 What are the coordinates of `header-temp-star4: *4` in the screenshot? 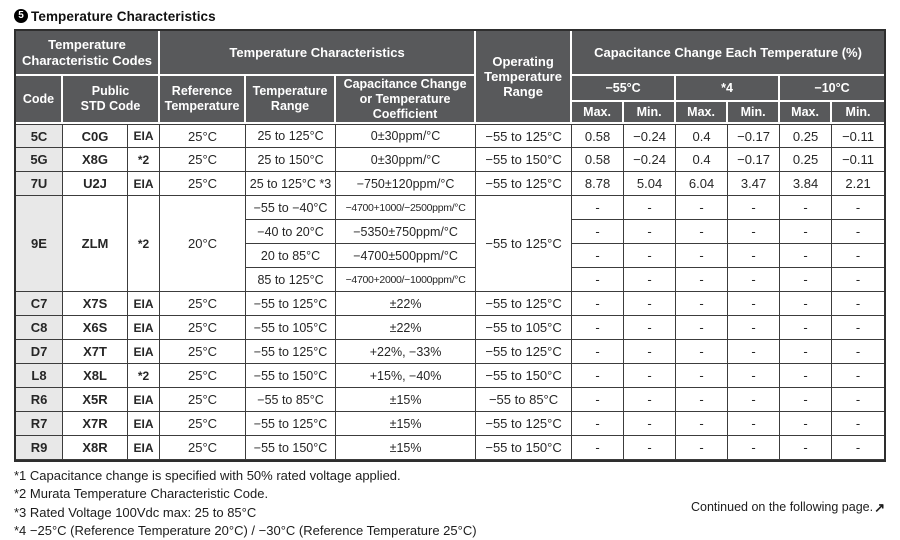 It's located at (728, 89).